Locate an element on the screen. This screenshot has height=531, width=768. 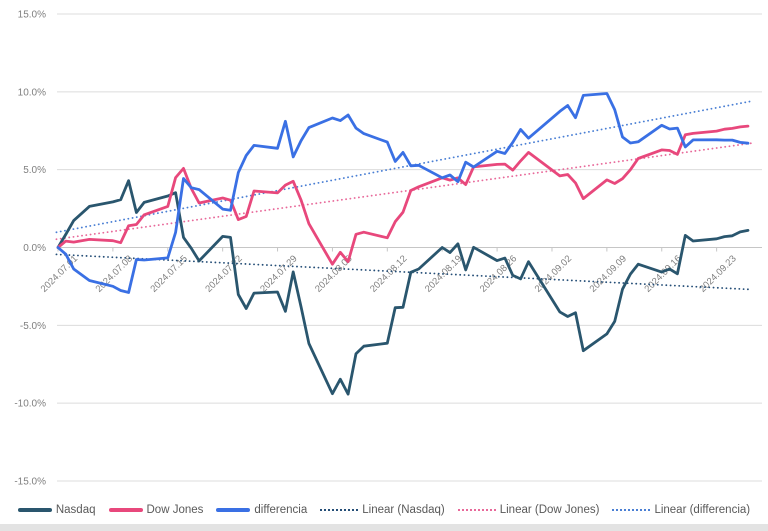
differencia-line-swatch-icon is located at coordinates (233, 510).